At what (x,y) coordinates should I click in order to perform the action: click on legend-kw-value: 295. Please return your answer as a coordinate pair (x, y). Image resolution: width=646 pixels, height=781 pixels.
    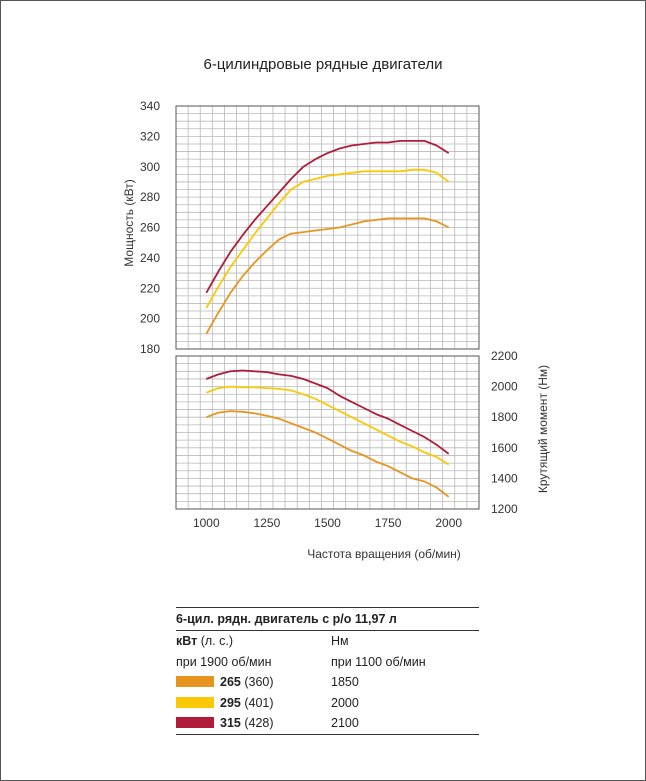
    Looking at the image, I should click on (230, 702).